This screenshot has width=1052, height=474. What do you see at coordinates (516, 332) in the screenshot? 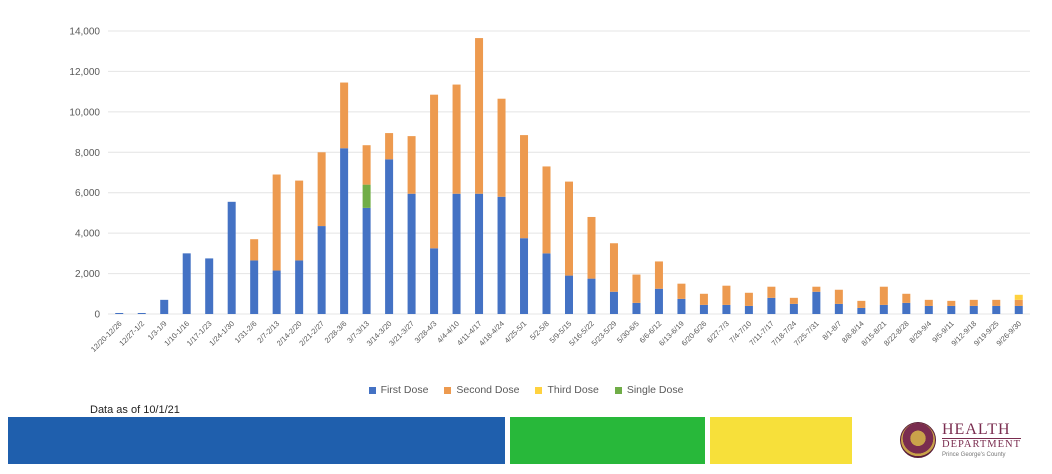
I see `x-tick-label: 4/25-5/1` at bounding box center [516, 332].